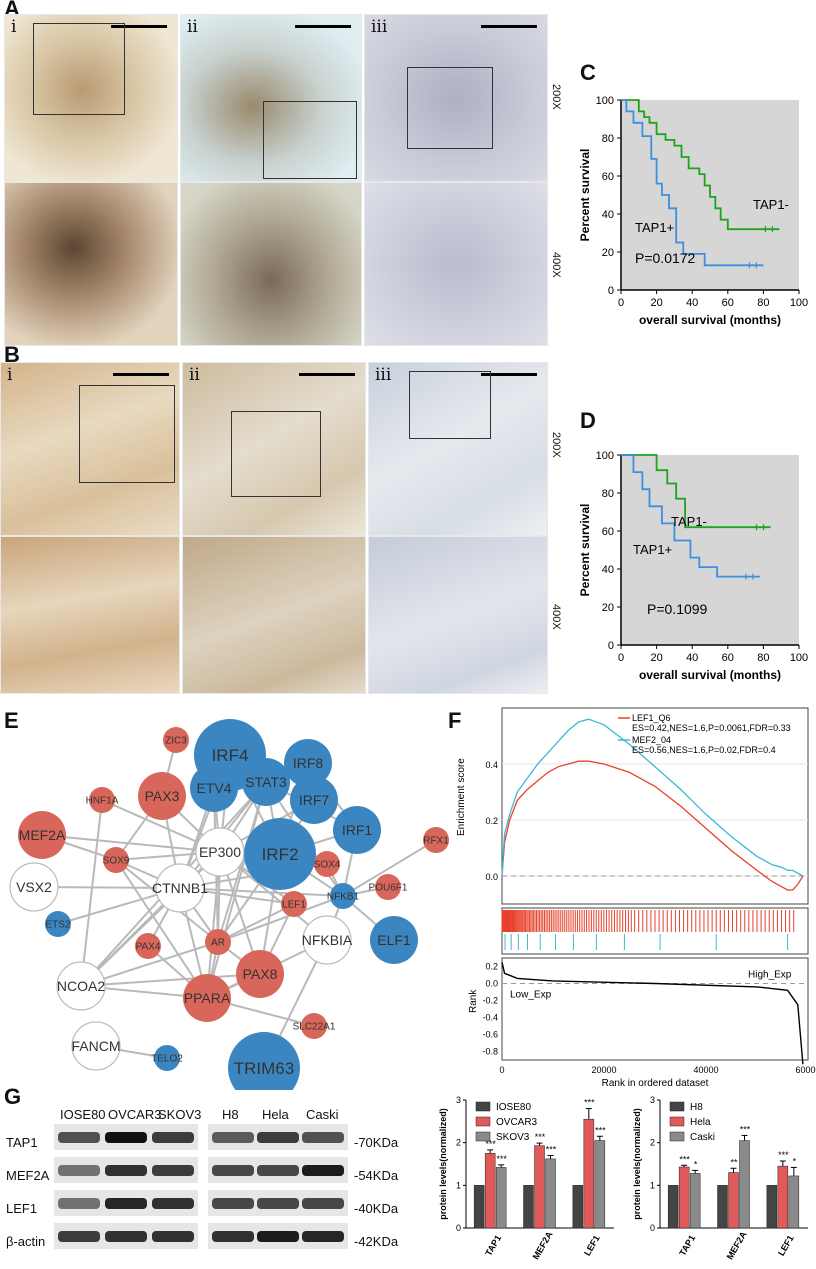  Describe the element at coordinates (180, 1114) in the screenshot. I see `blot-lane-label: SKOV3` at that location.